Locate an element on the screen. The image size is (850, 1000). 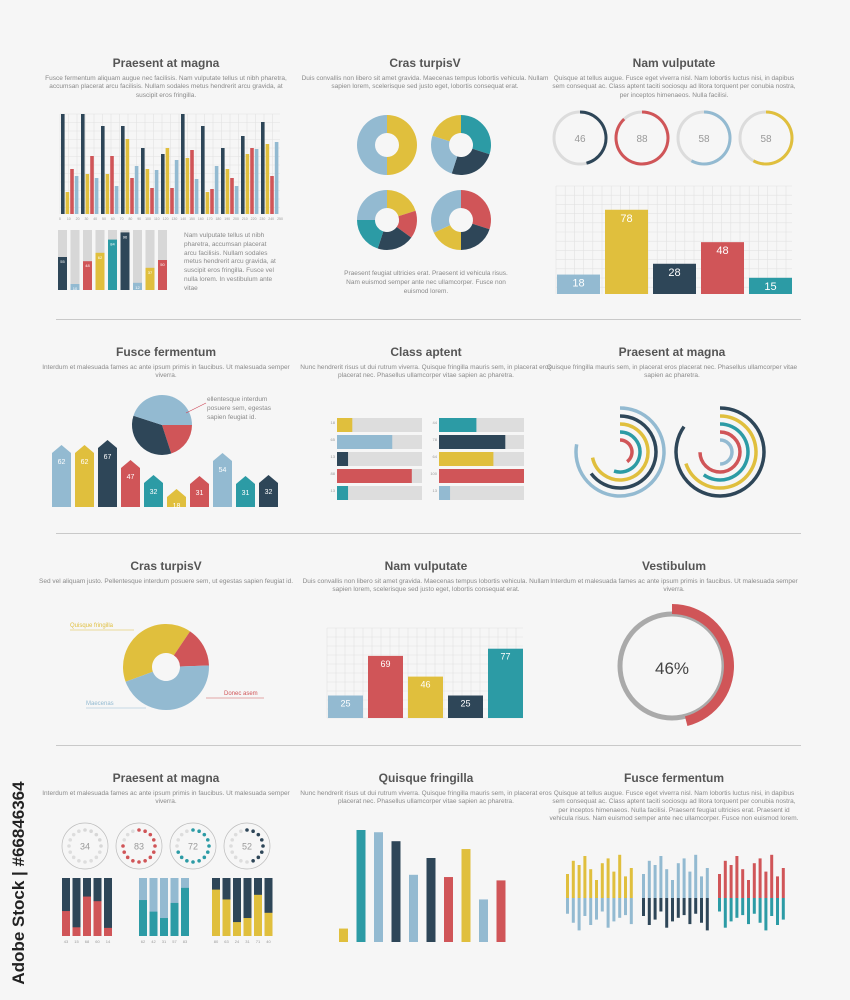
data-label: 32 is located at coordinates (269, 492).